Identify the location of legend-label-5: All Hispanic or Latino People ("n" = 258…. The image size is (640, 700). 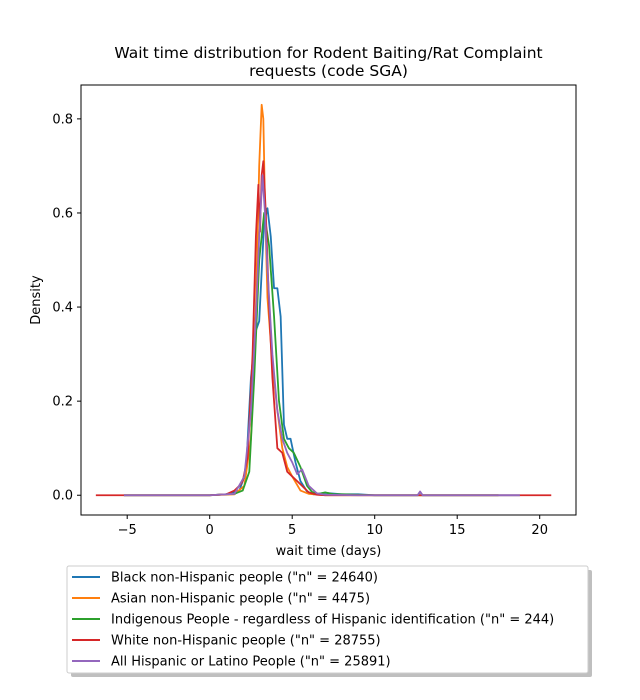
(251, 662).